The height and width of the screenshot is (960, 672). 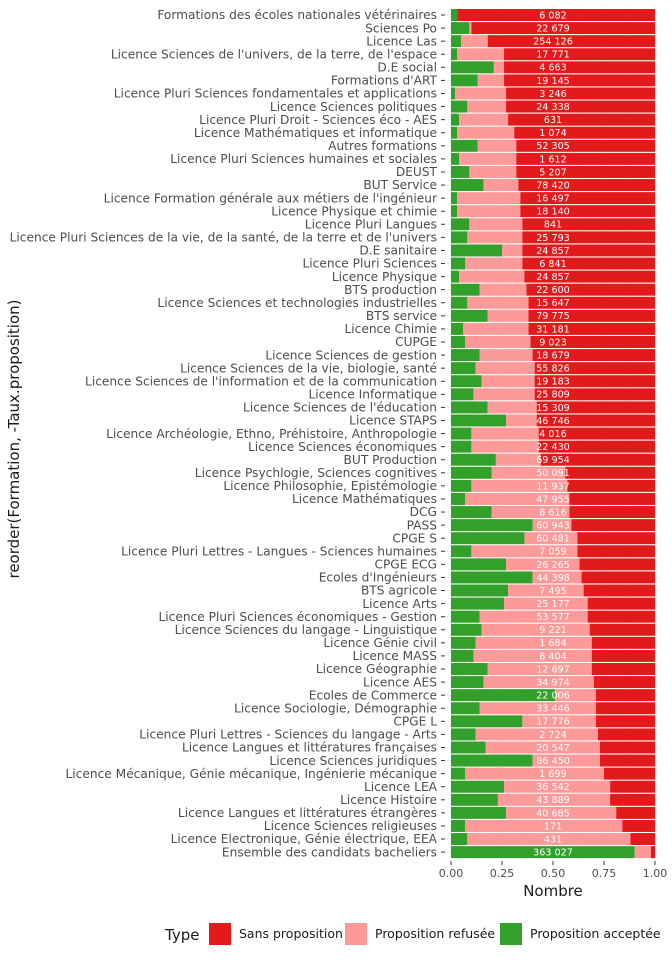 What do you see at coordinates (553, 460) in the screenshot?
I see `count-label: 69 954` at bounding box center [553, 460].